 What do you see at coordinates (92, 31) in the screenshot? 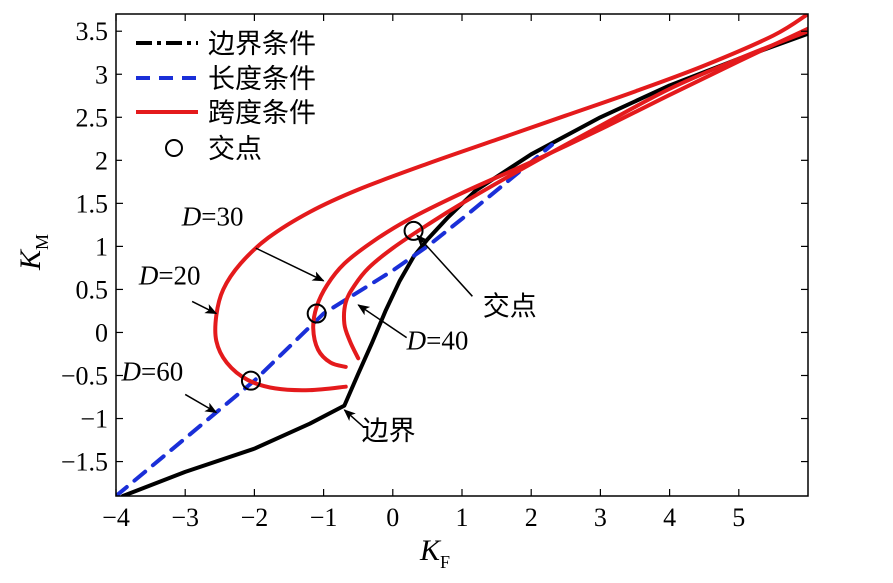
I see `y-tick-label: 3.5` at bounding box center [92, 31].